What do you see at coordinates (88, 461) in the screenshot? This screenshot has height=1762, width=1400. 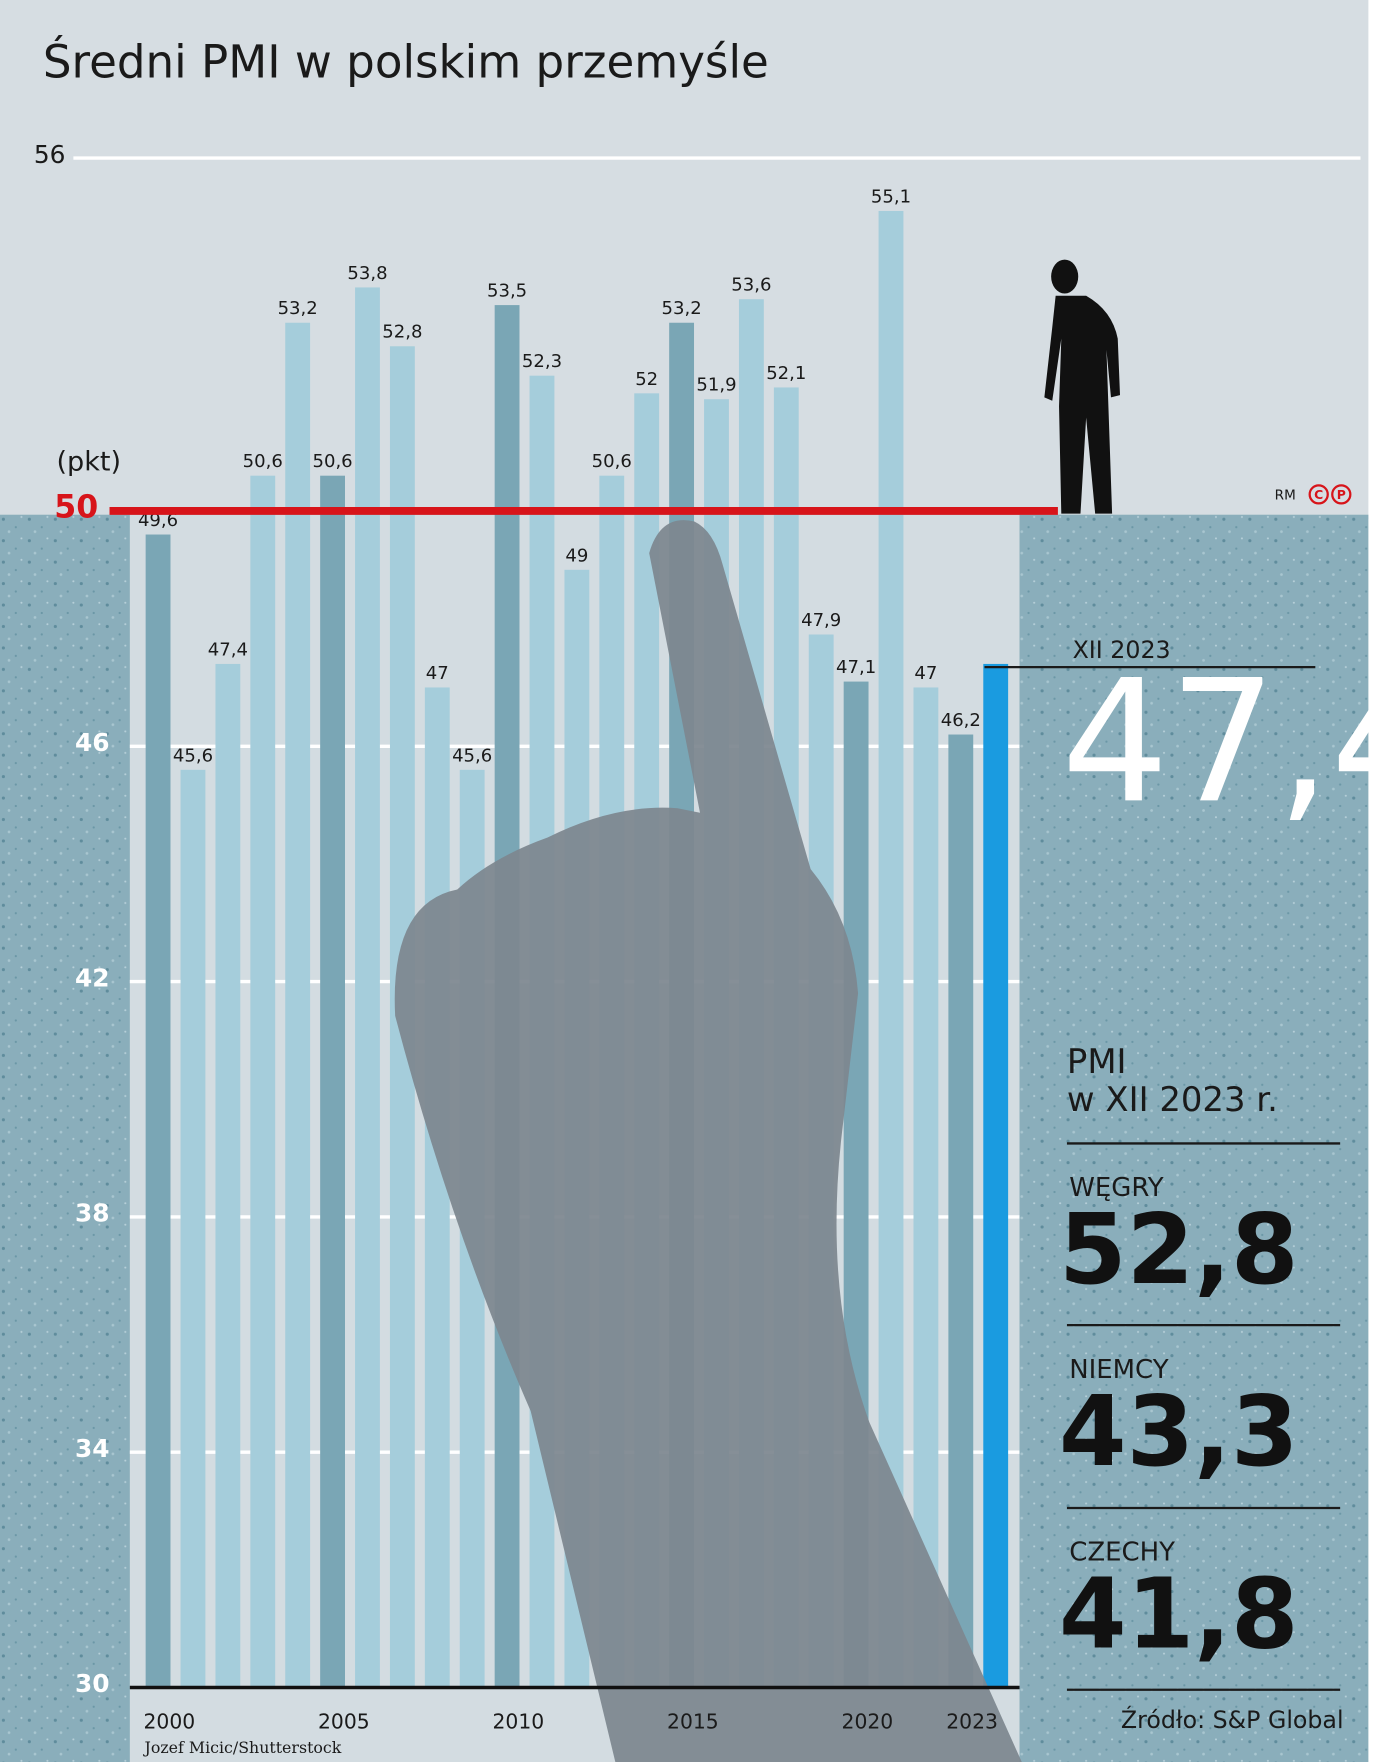 I see `y-axis-label: (pkt)` at bounding box center [88, 461].